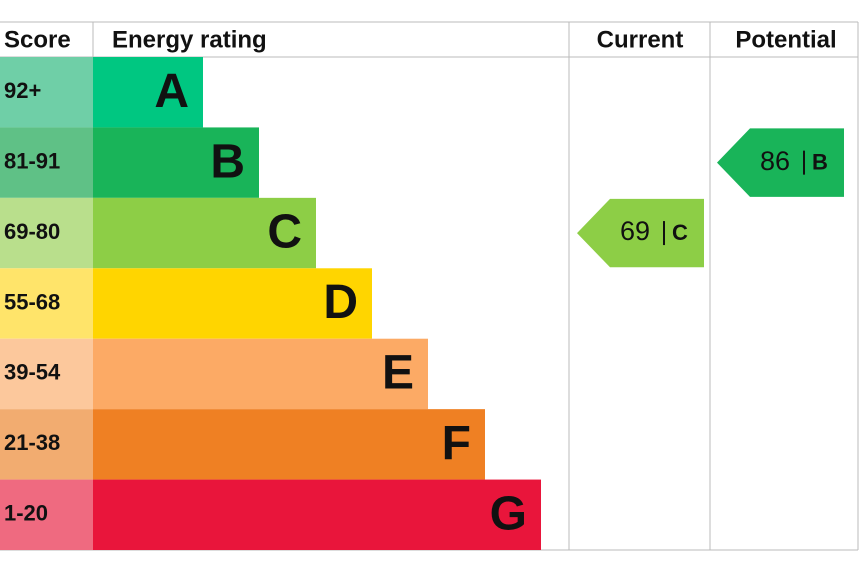  Describe the element at coordinates (22, 90) in the screenshot. I see `score-label: 92+` at that location.